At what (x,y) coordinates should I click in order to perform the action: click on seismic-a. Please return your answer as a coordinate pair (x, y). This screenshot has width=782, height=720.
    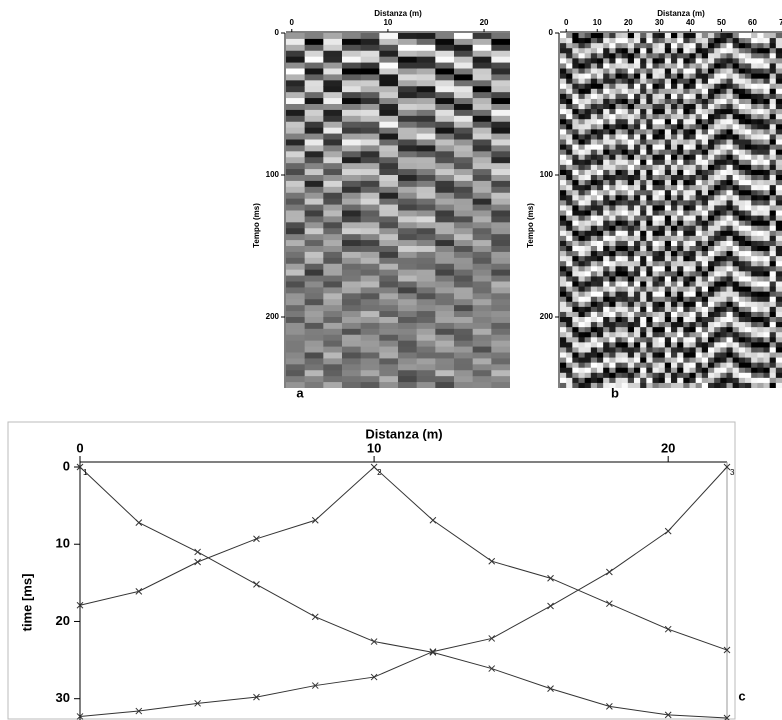
    Looking at the image, I should click on (398, 210).